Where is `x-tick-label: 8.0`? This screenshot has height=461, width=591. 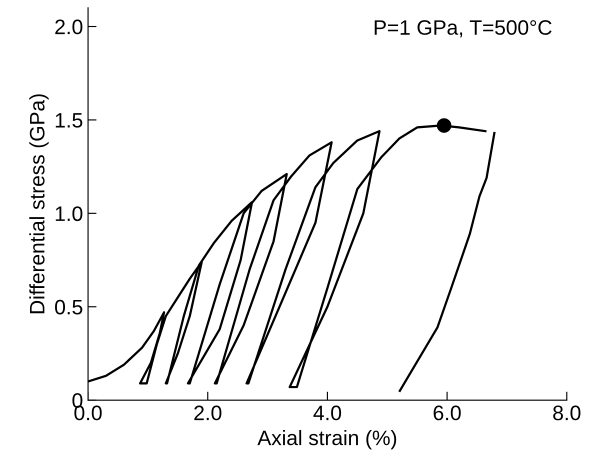 x-tick-label: 8.0 is located at coordinates (566, 413).